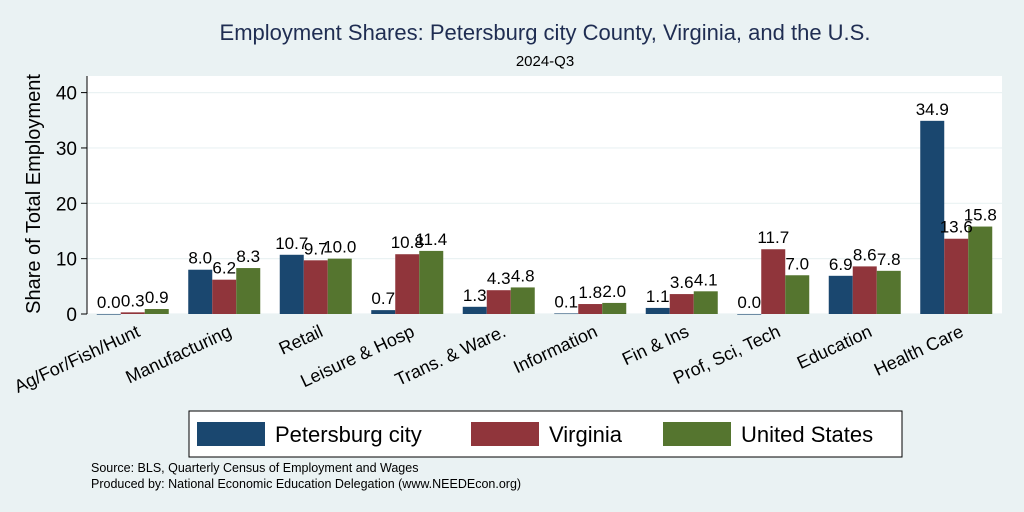 This screenshot has height=512, width=1024. I want to click on data-label: 0.3, so click(133, 300).